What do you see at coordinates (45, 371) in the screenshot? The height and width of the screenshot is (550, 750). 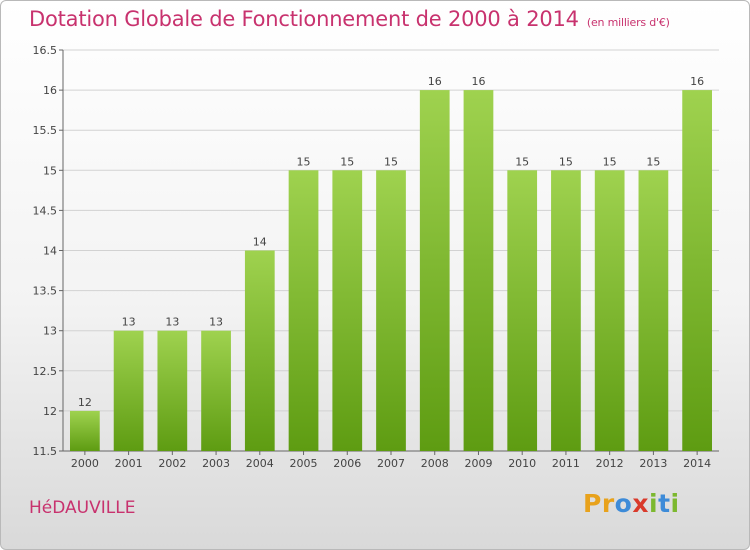 I see `y-tick-label: 12.5` at bounding box center [45, 371].